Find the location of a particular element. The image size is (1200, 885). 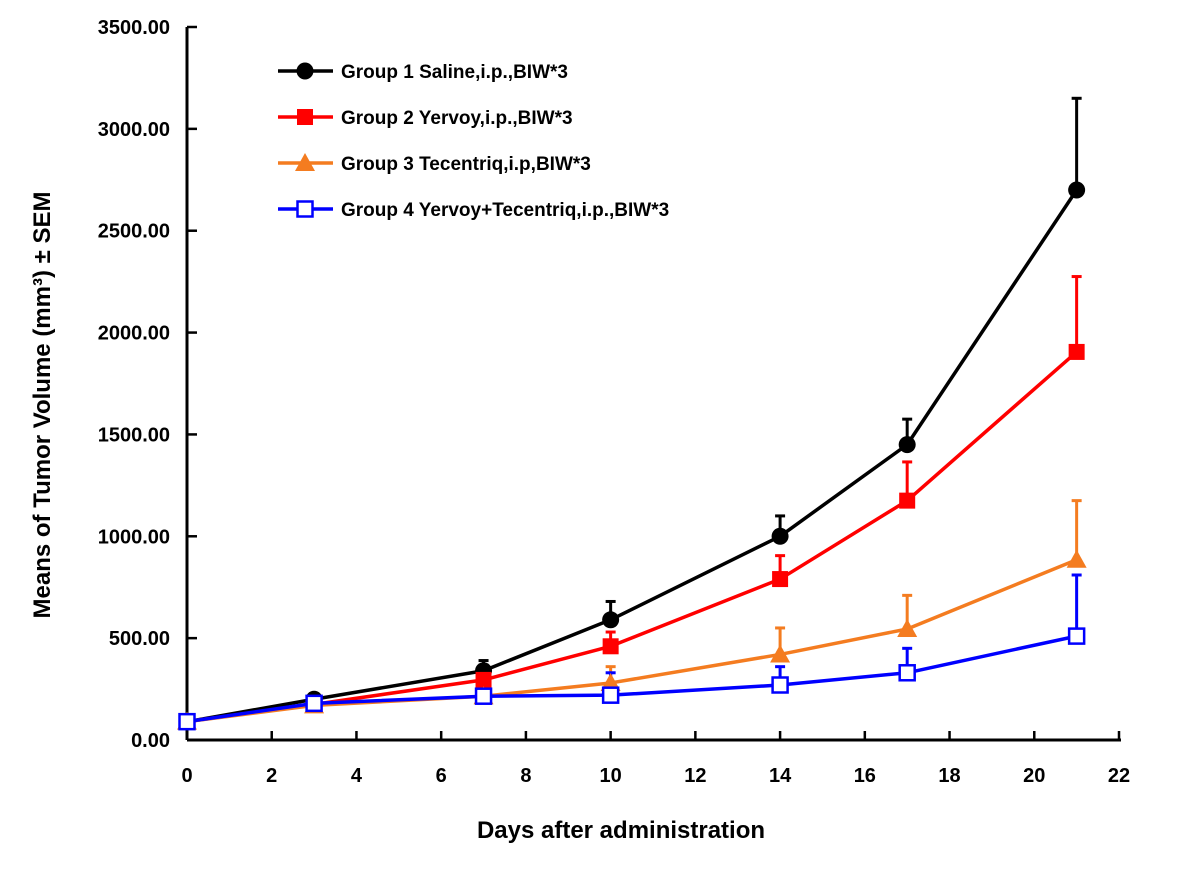

legend-item-3-label: Group 3 Tecentriq,i.p,BIW*3 is located at coordinates (466, 164).